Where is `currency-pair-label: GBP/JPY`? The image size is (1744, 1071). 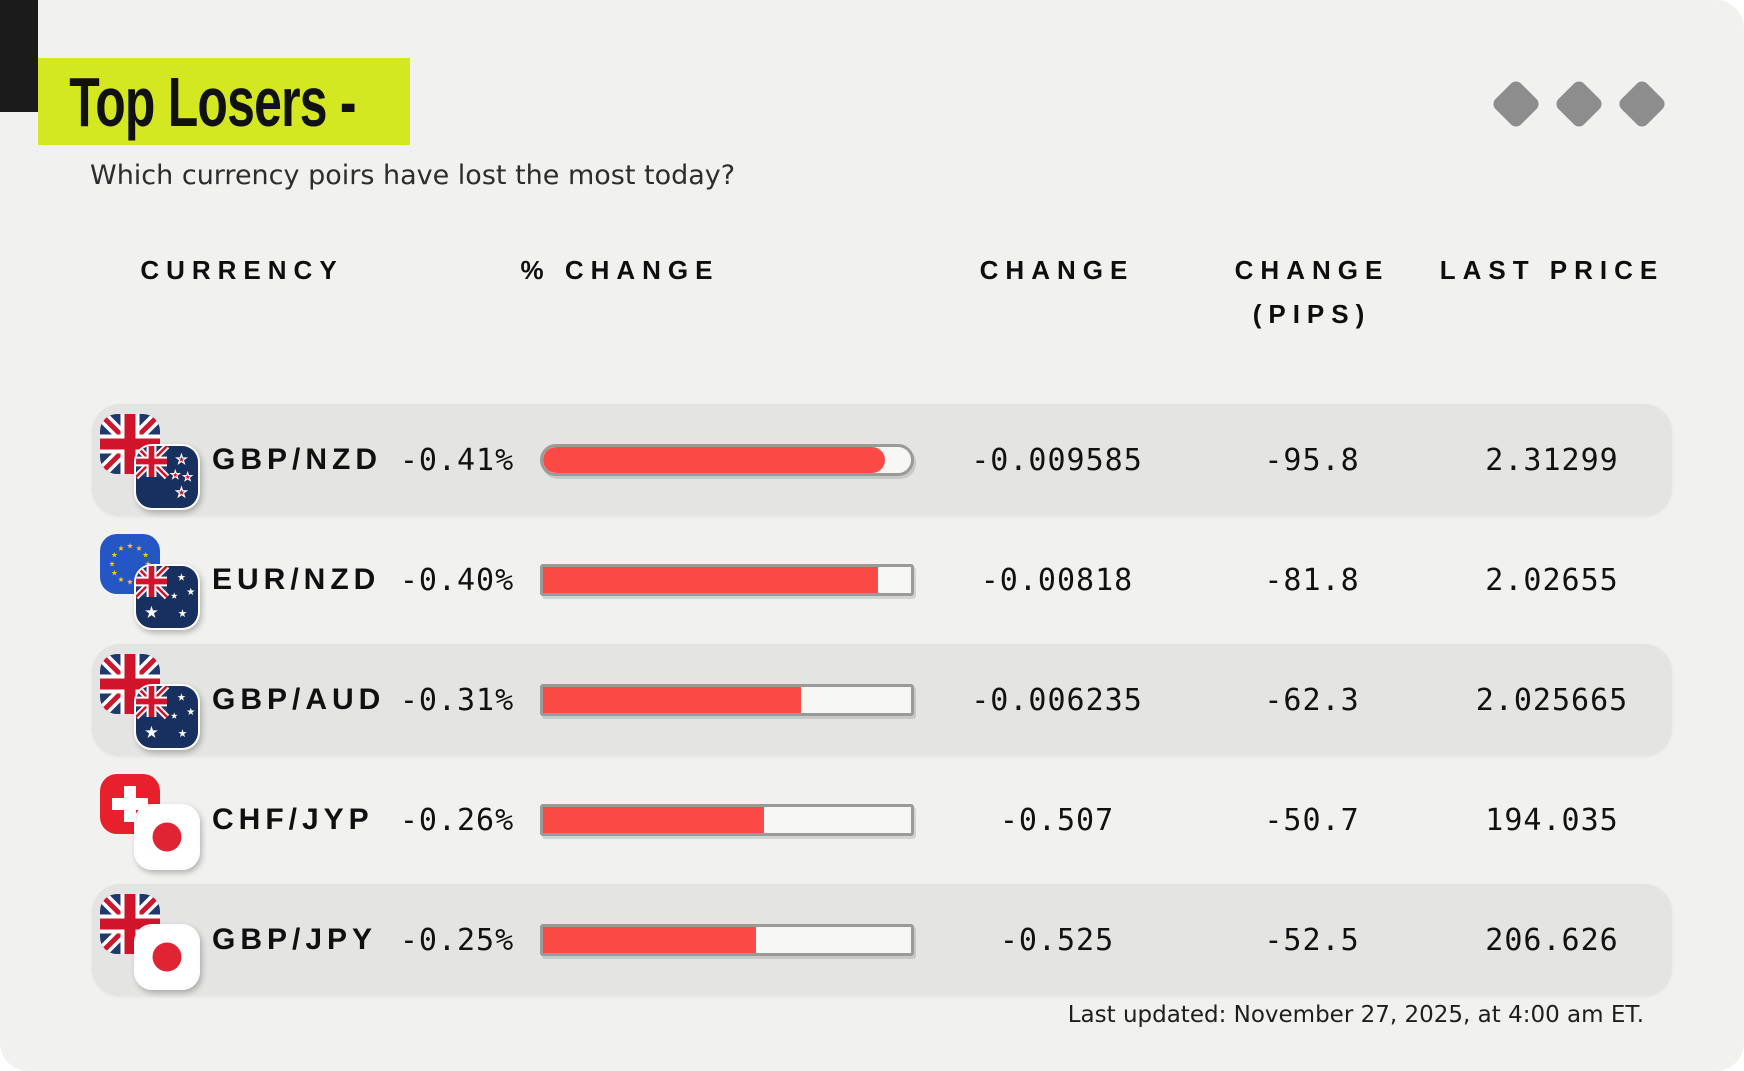 currency-pair-label: GBP/JPY is located at coordinates (295, 939).